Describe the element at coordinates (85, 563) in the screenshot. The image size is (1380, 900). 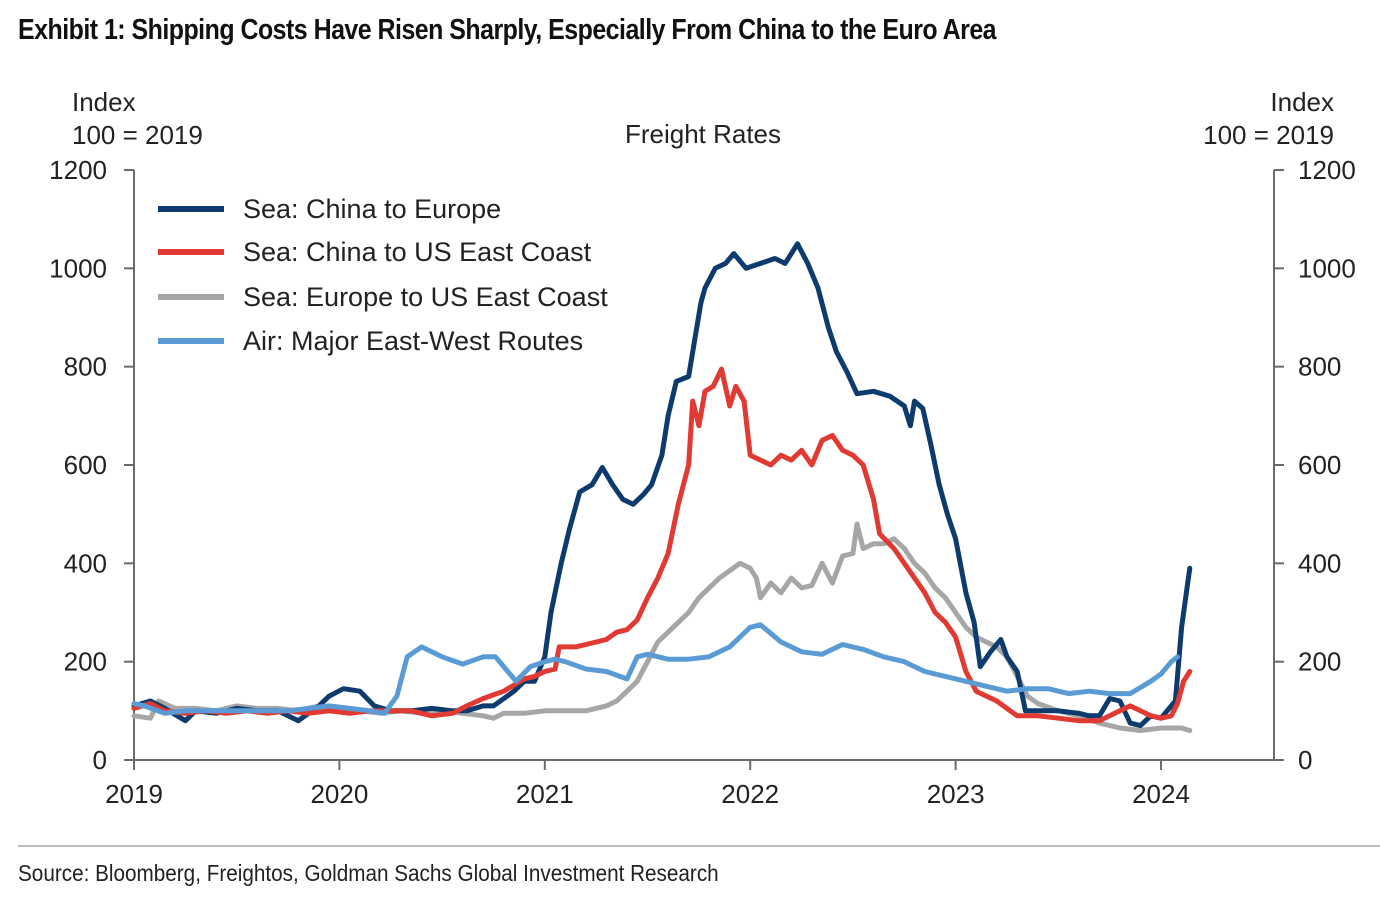
I see `left-y-tick-label: 400` at that location.